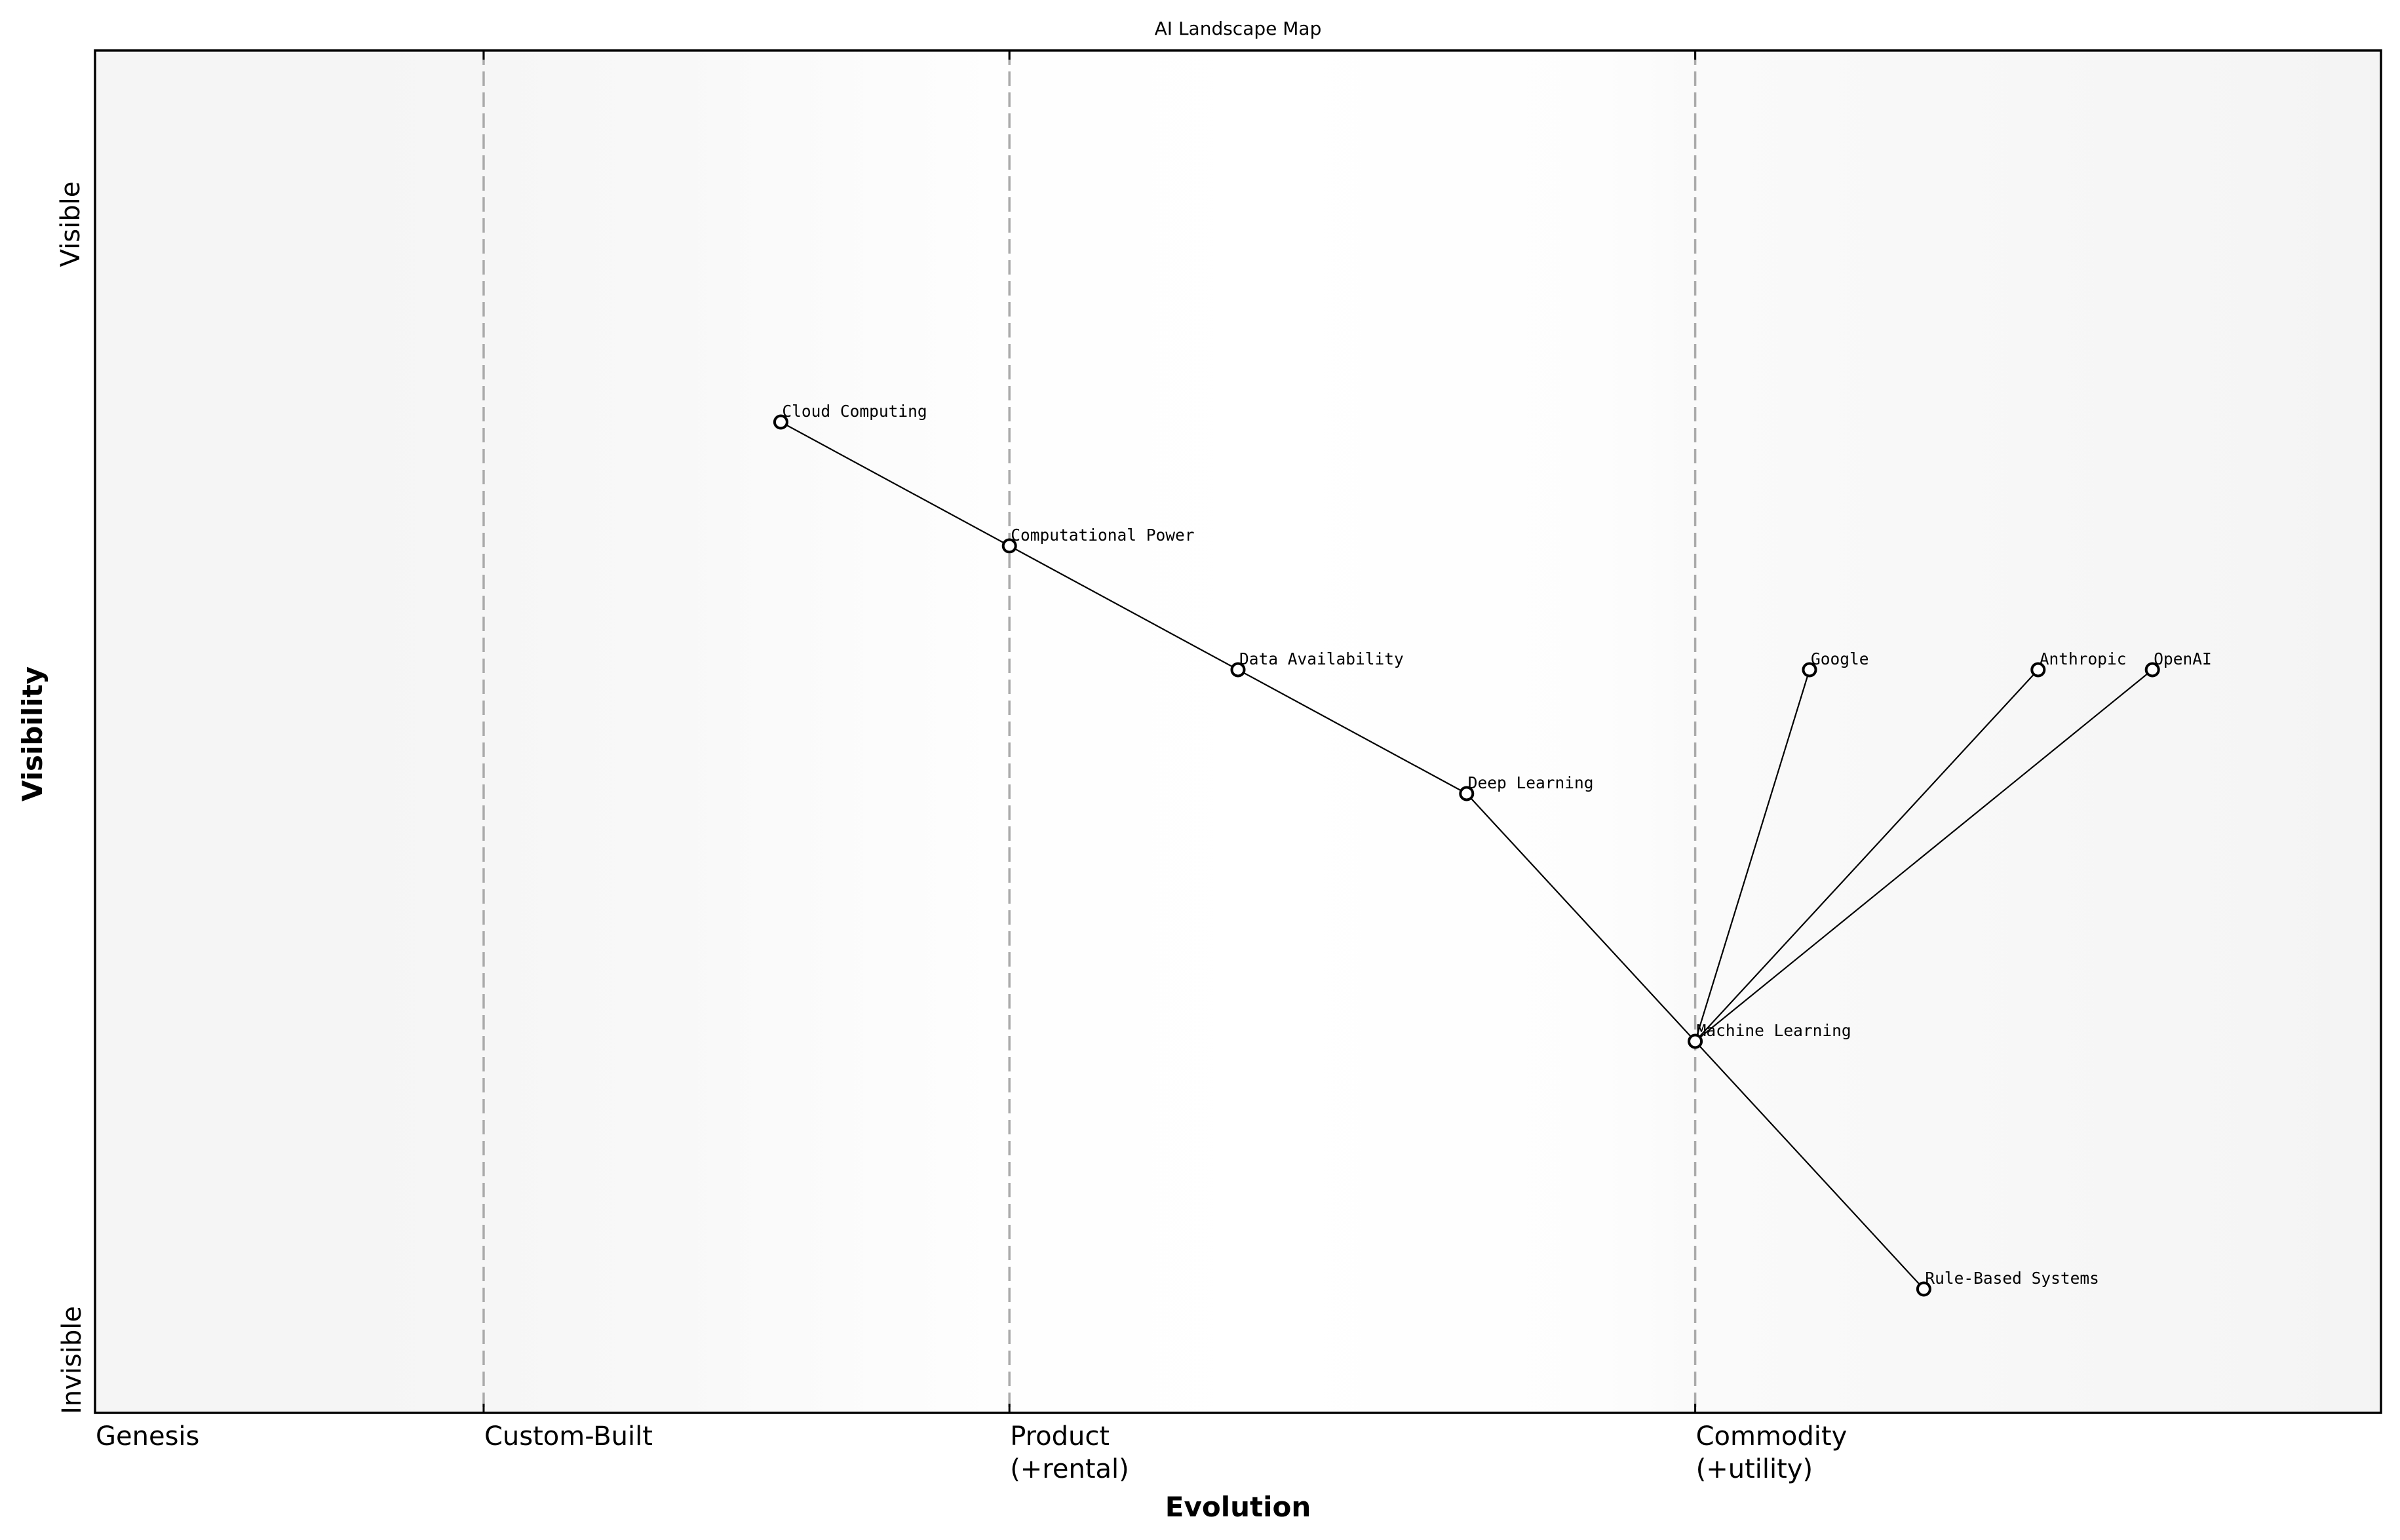 Image resolution: width=2400 pixels, height=1540 pixels. I want to click on link-deep-ml, so click(1580, 917).